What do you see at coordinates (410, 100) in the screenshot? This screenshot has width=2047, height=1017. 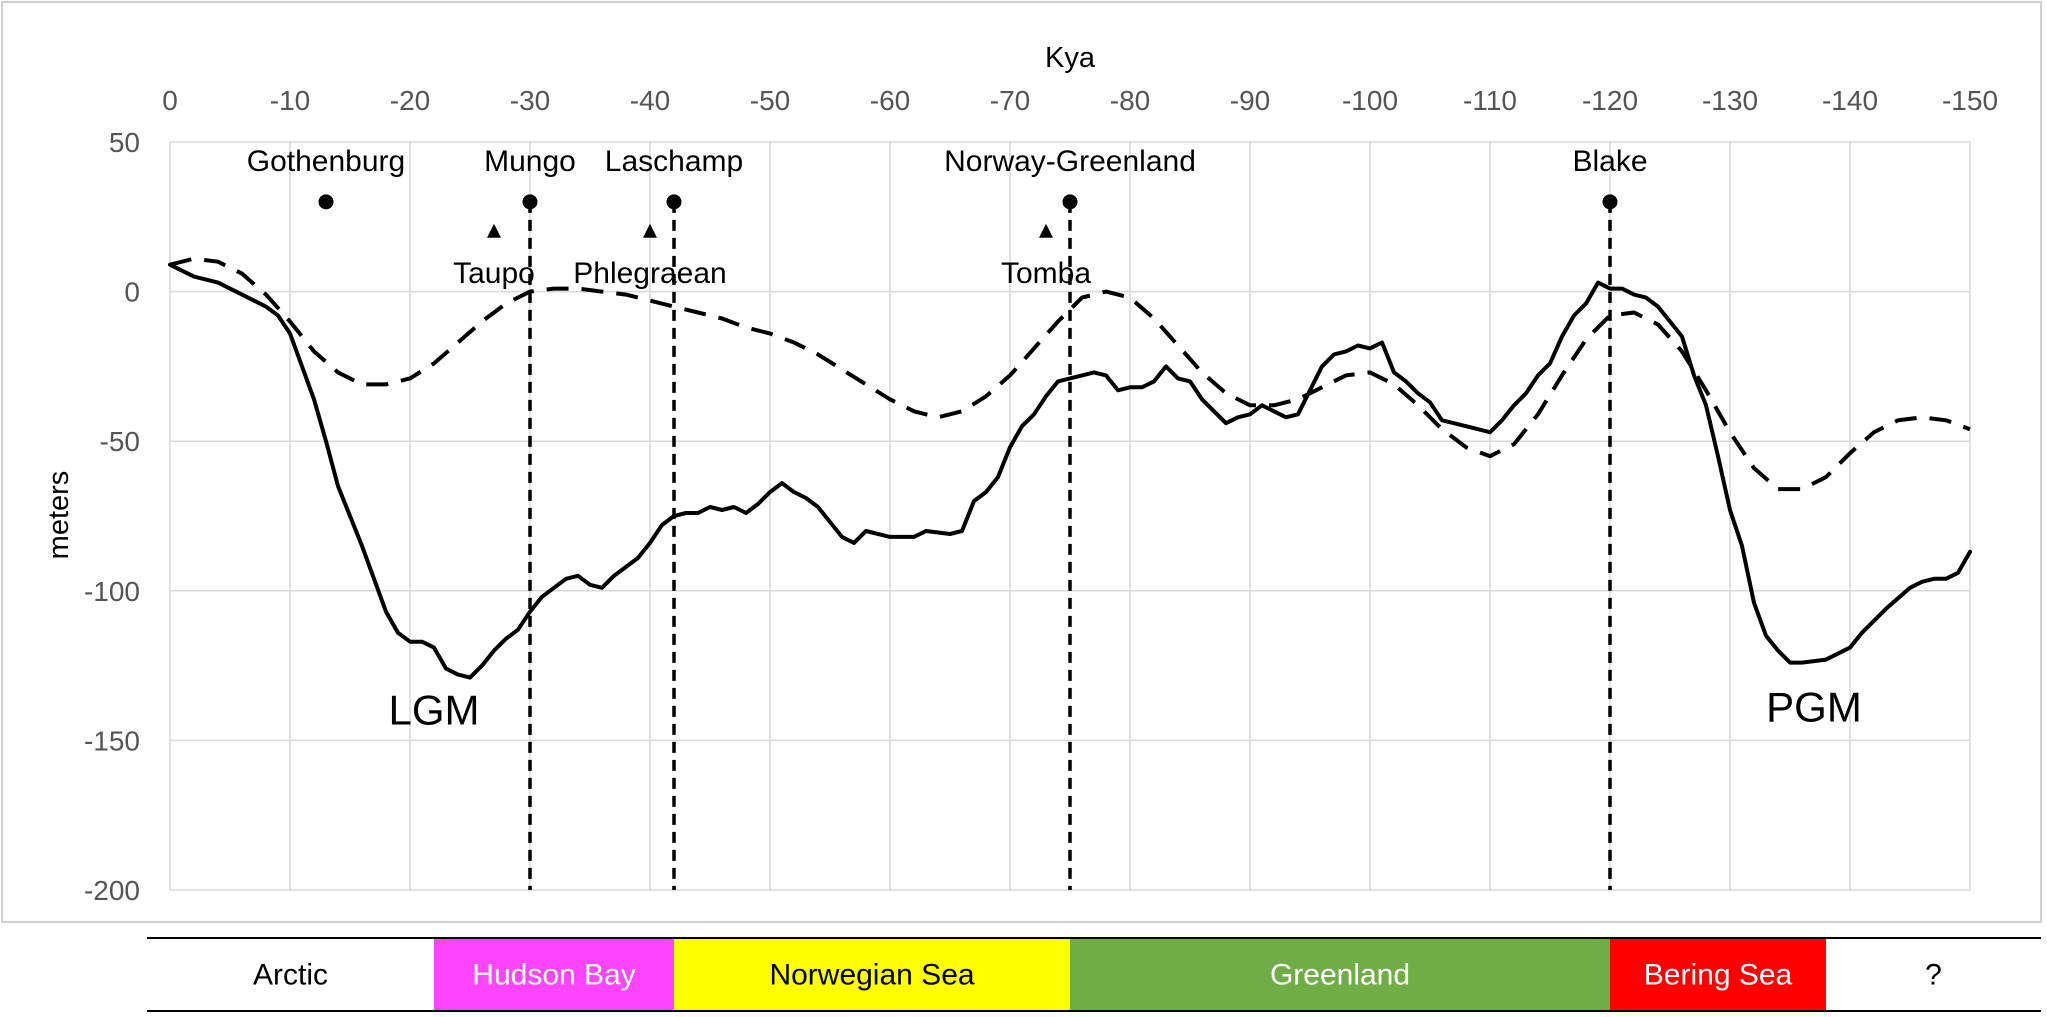 I see `x-tick-label: -20` at bounding box center [410, 100].